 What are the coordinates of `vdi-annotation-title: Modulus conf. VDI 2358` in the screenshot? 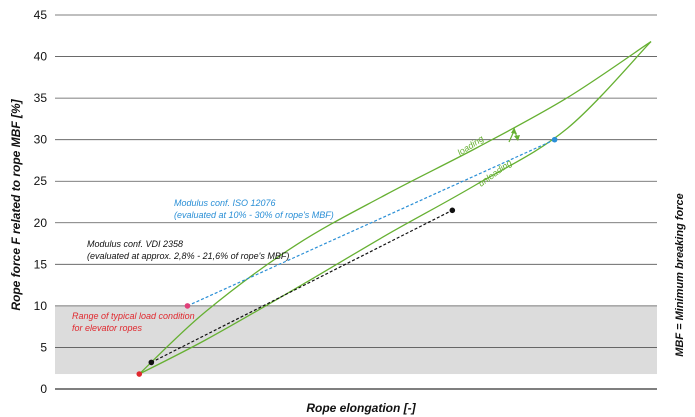 It's located at (135, 244).